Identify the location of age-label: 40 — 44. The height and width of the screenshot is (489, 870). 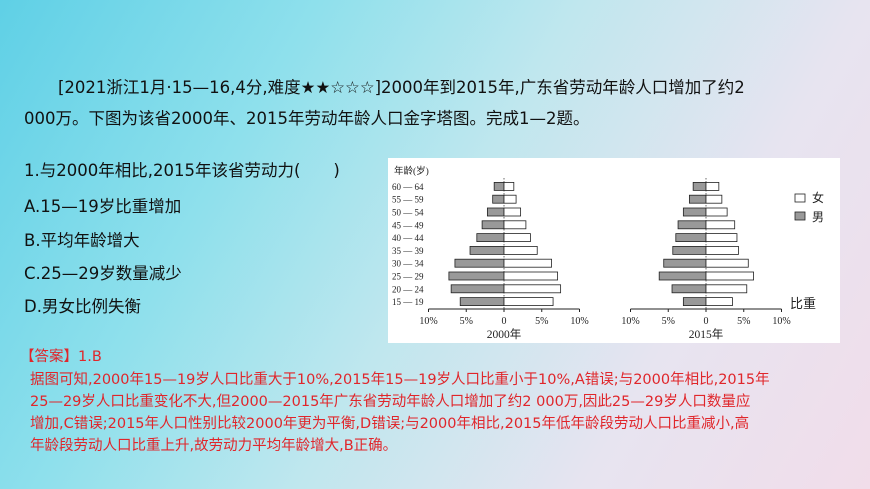
(408, 238).